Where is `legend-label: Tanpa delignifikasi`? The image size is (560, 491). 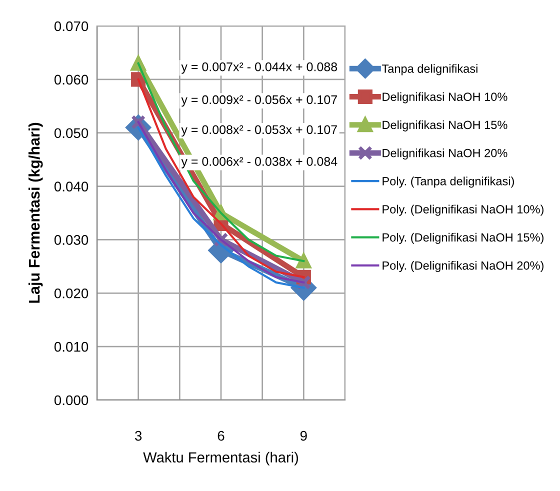
legend-label: Tanpa delignifikasi is located at coordinates (430, 70).